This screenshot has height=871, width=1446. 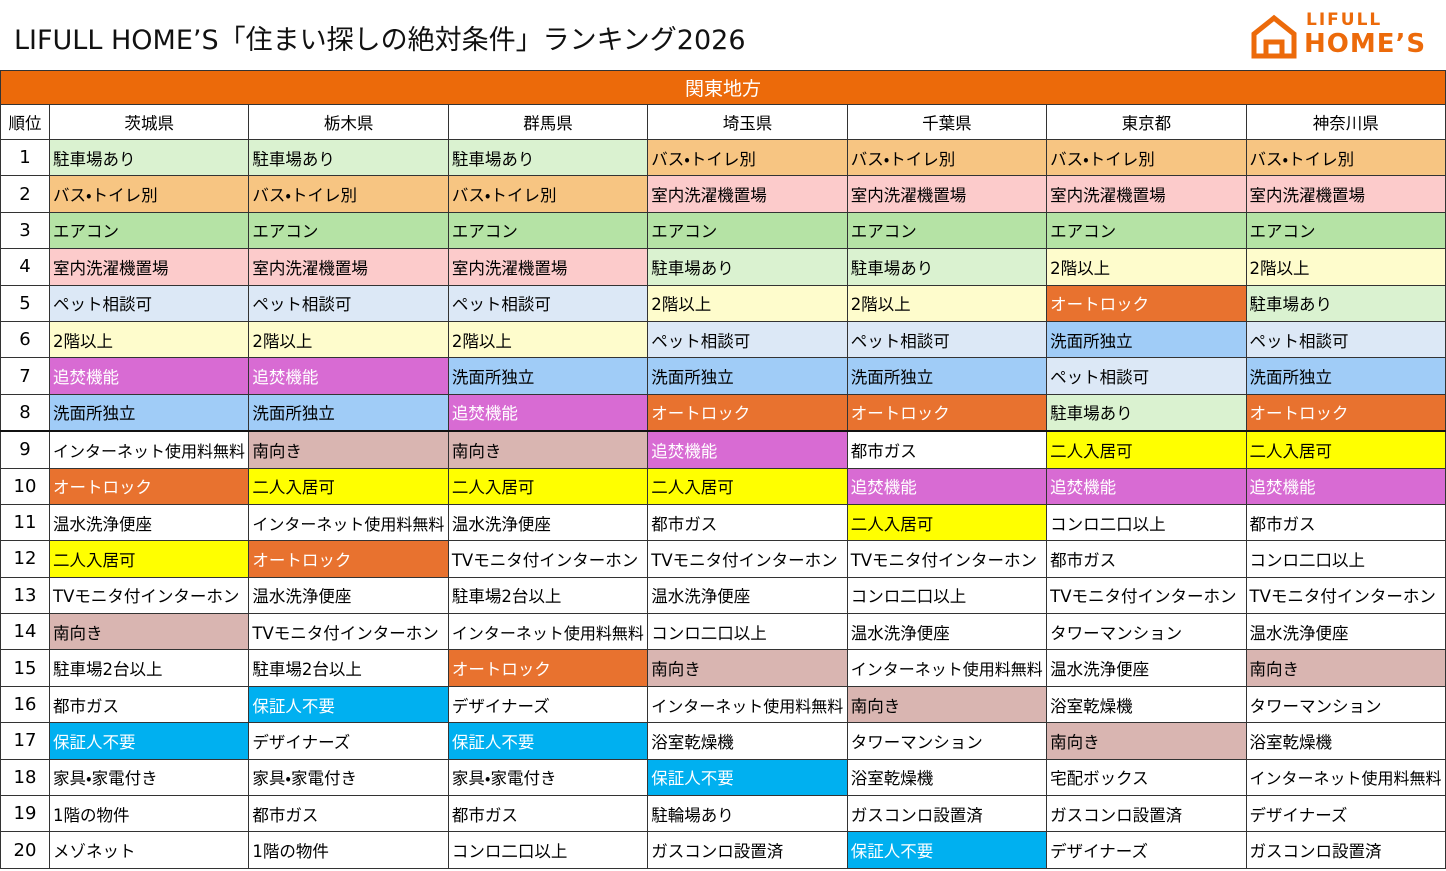 I want to click on rank-row: 3 エアコン エアコン エアコン エアコン エアコン エアコン エアコン, so click(x=723, y=230).